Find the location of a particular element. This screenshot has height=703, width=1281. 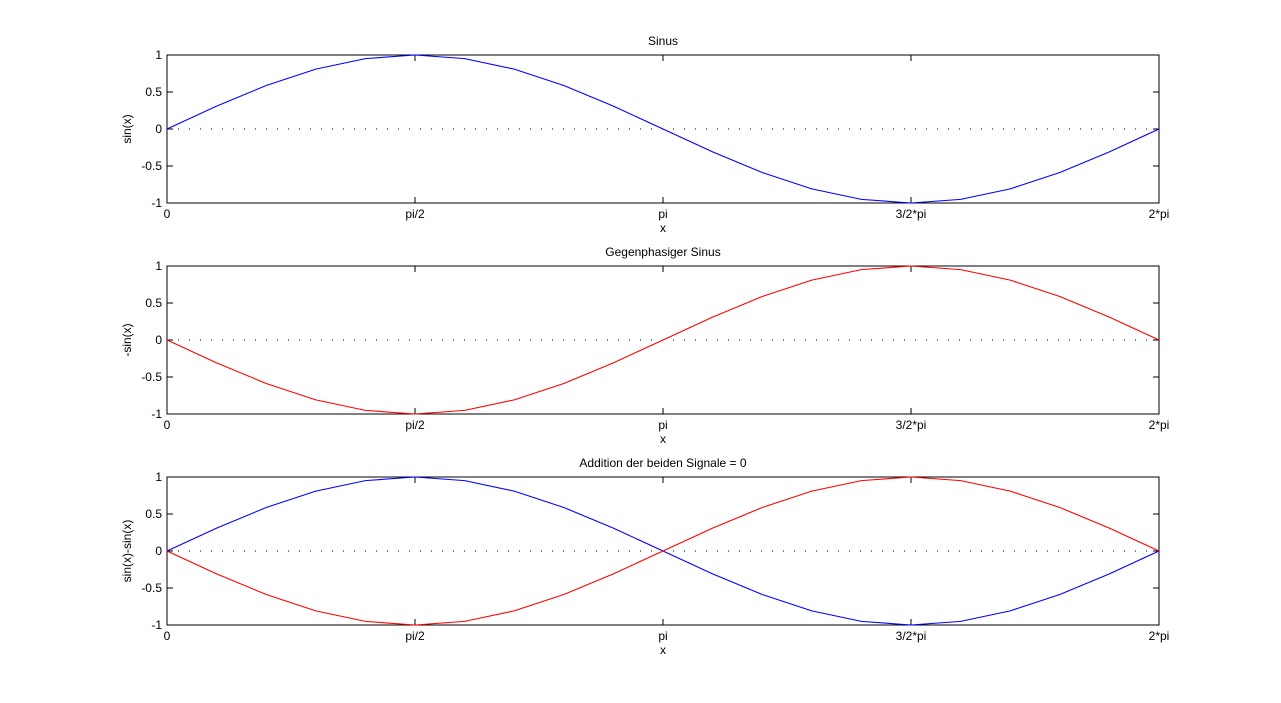

subplot-title: Sinus is located at coordinates (663, 41).